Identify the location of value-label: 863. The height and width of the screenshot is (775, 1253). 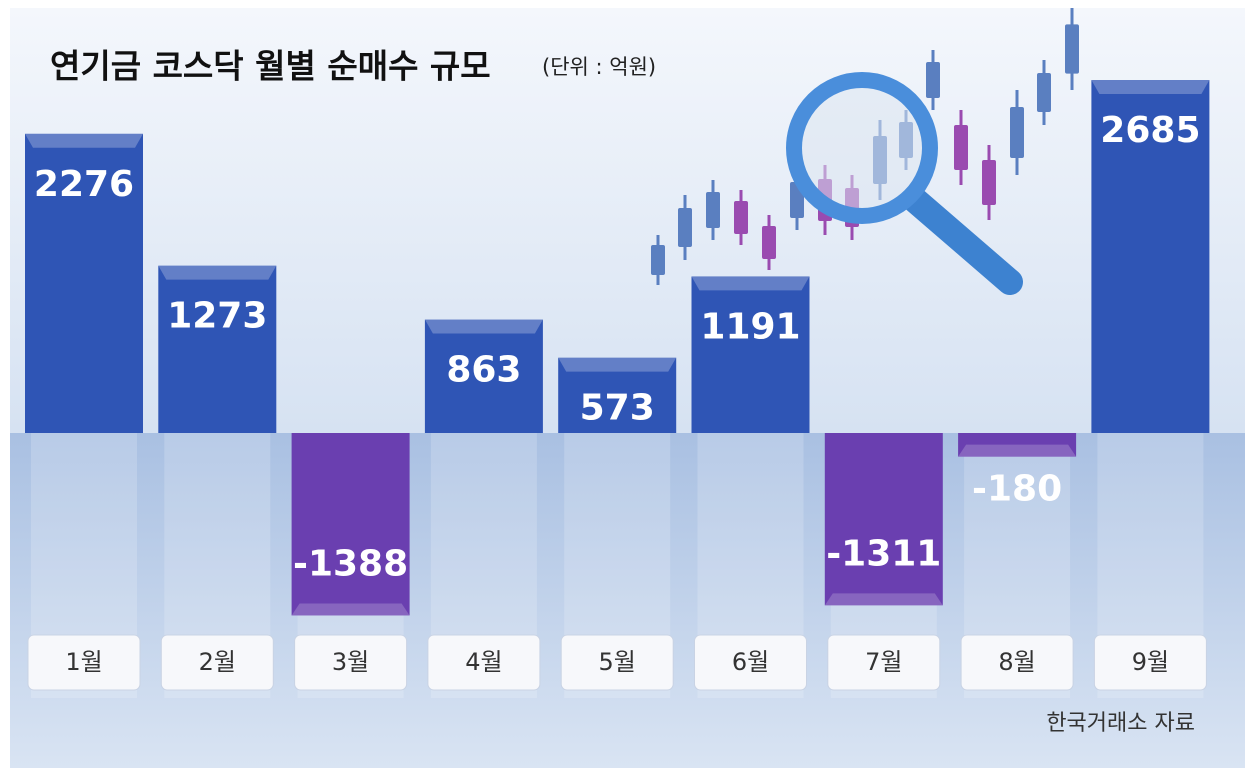
(483, 370).